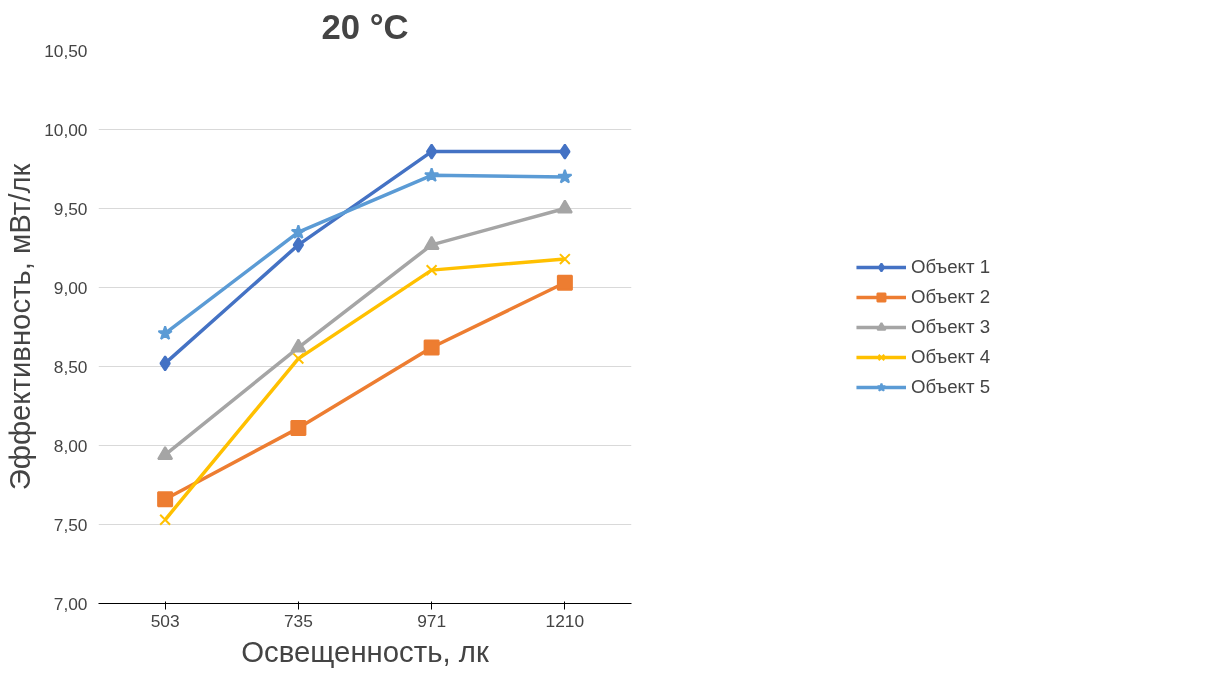 The image size is (1224, 682). I want to click on legend-label: Объект 4, so click(950, 356).